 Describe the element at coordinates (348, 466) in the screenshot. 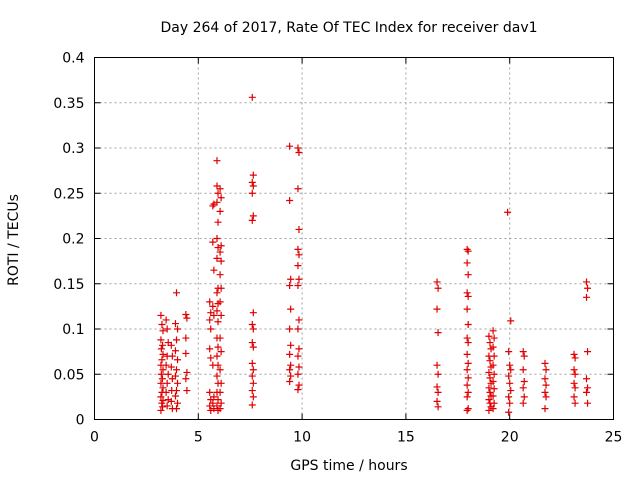

I see `x-axis-label: GPS time / hours` at that location.